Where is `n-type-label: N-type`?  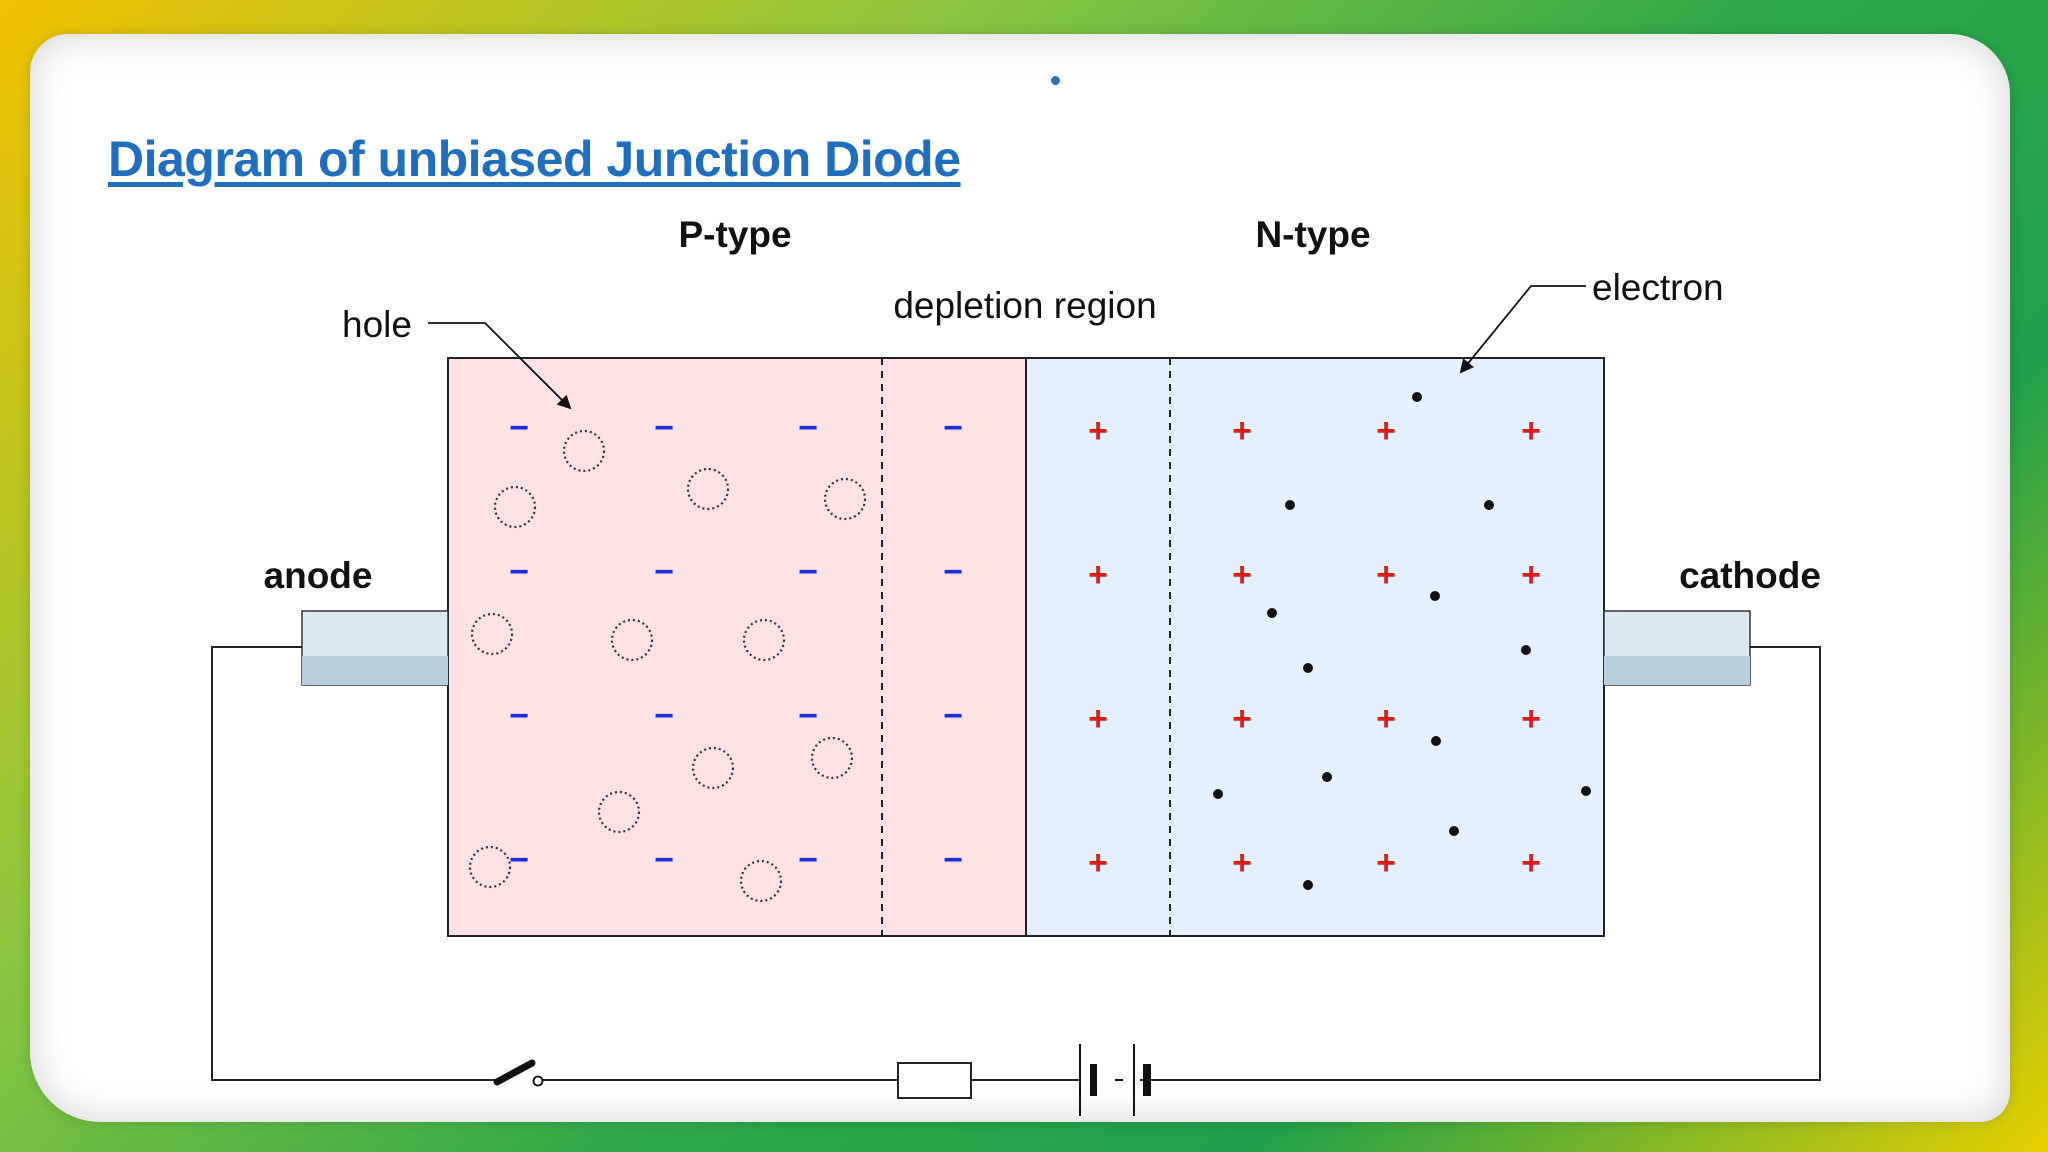 n-type-label: N-type is located at coordinates (1312, 234).